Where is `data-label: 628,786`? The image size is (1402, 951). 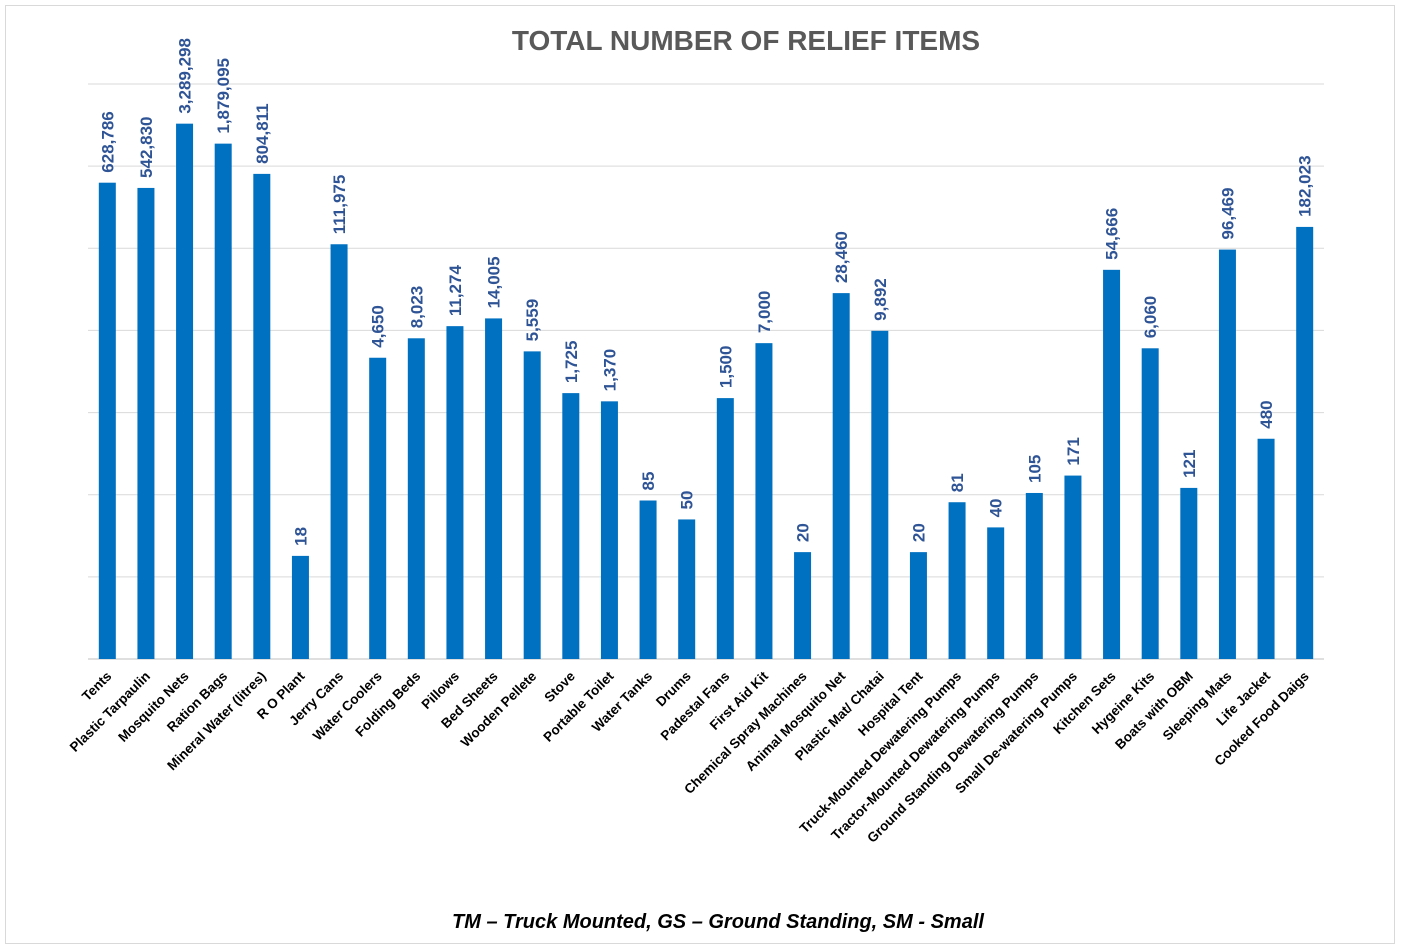 data-label: 628,786 is located at coordinates (107, 141).